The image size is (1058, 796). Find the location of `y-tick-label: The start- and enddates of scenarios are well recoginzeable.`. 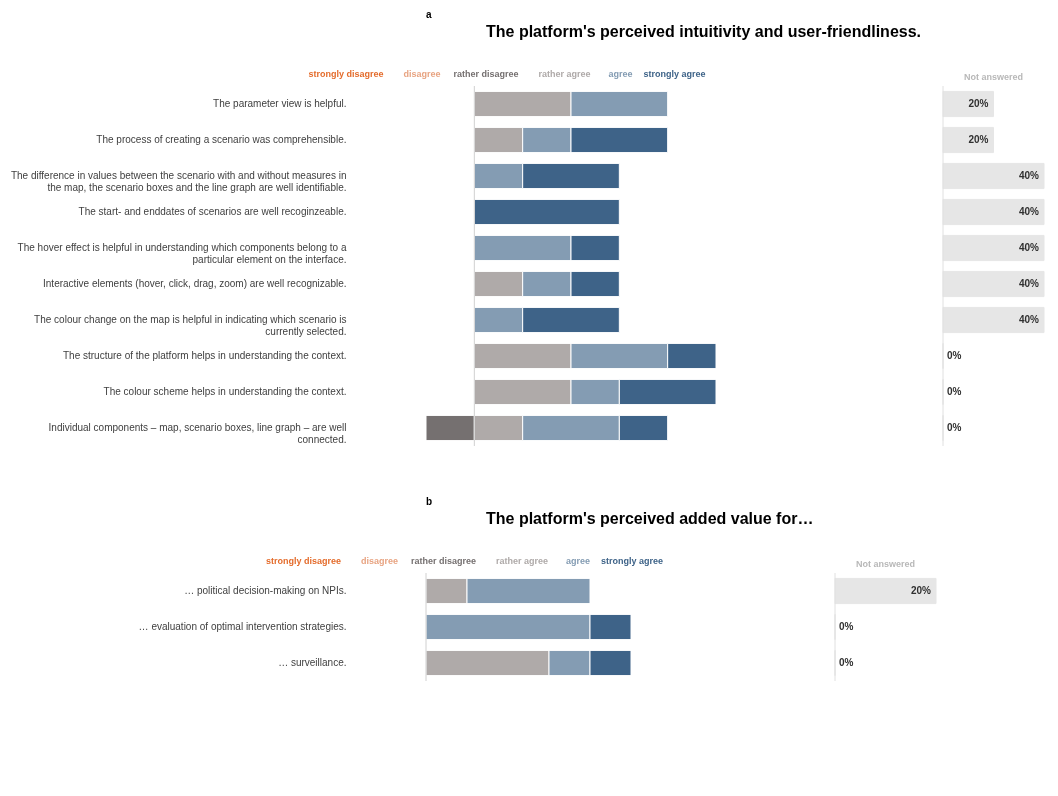

y-tick-label: The start- and enddates of scenarios are well recoginzeable. is located at coordinates (212, 211).